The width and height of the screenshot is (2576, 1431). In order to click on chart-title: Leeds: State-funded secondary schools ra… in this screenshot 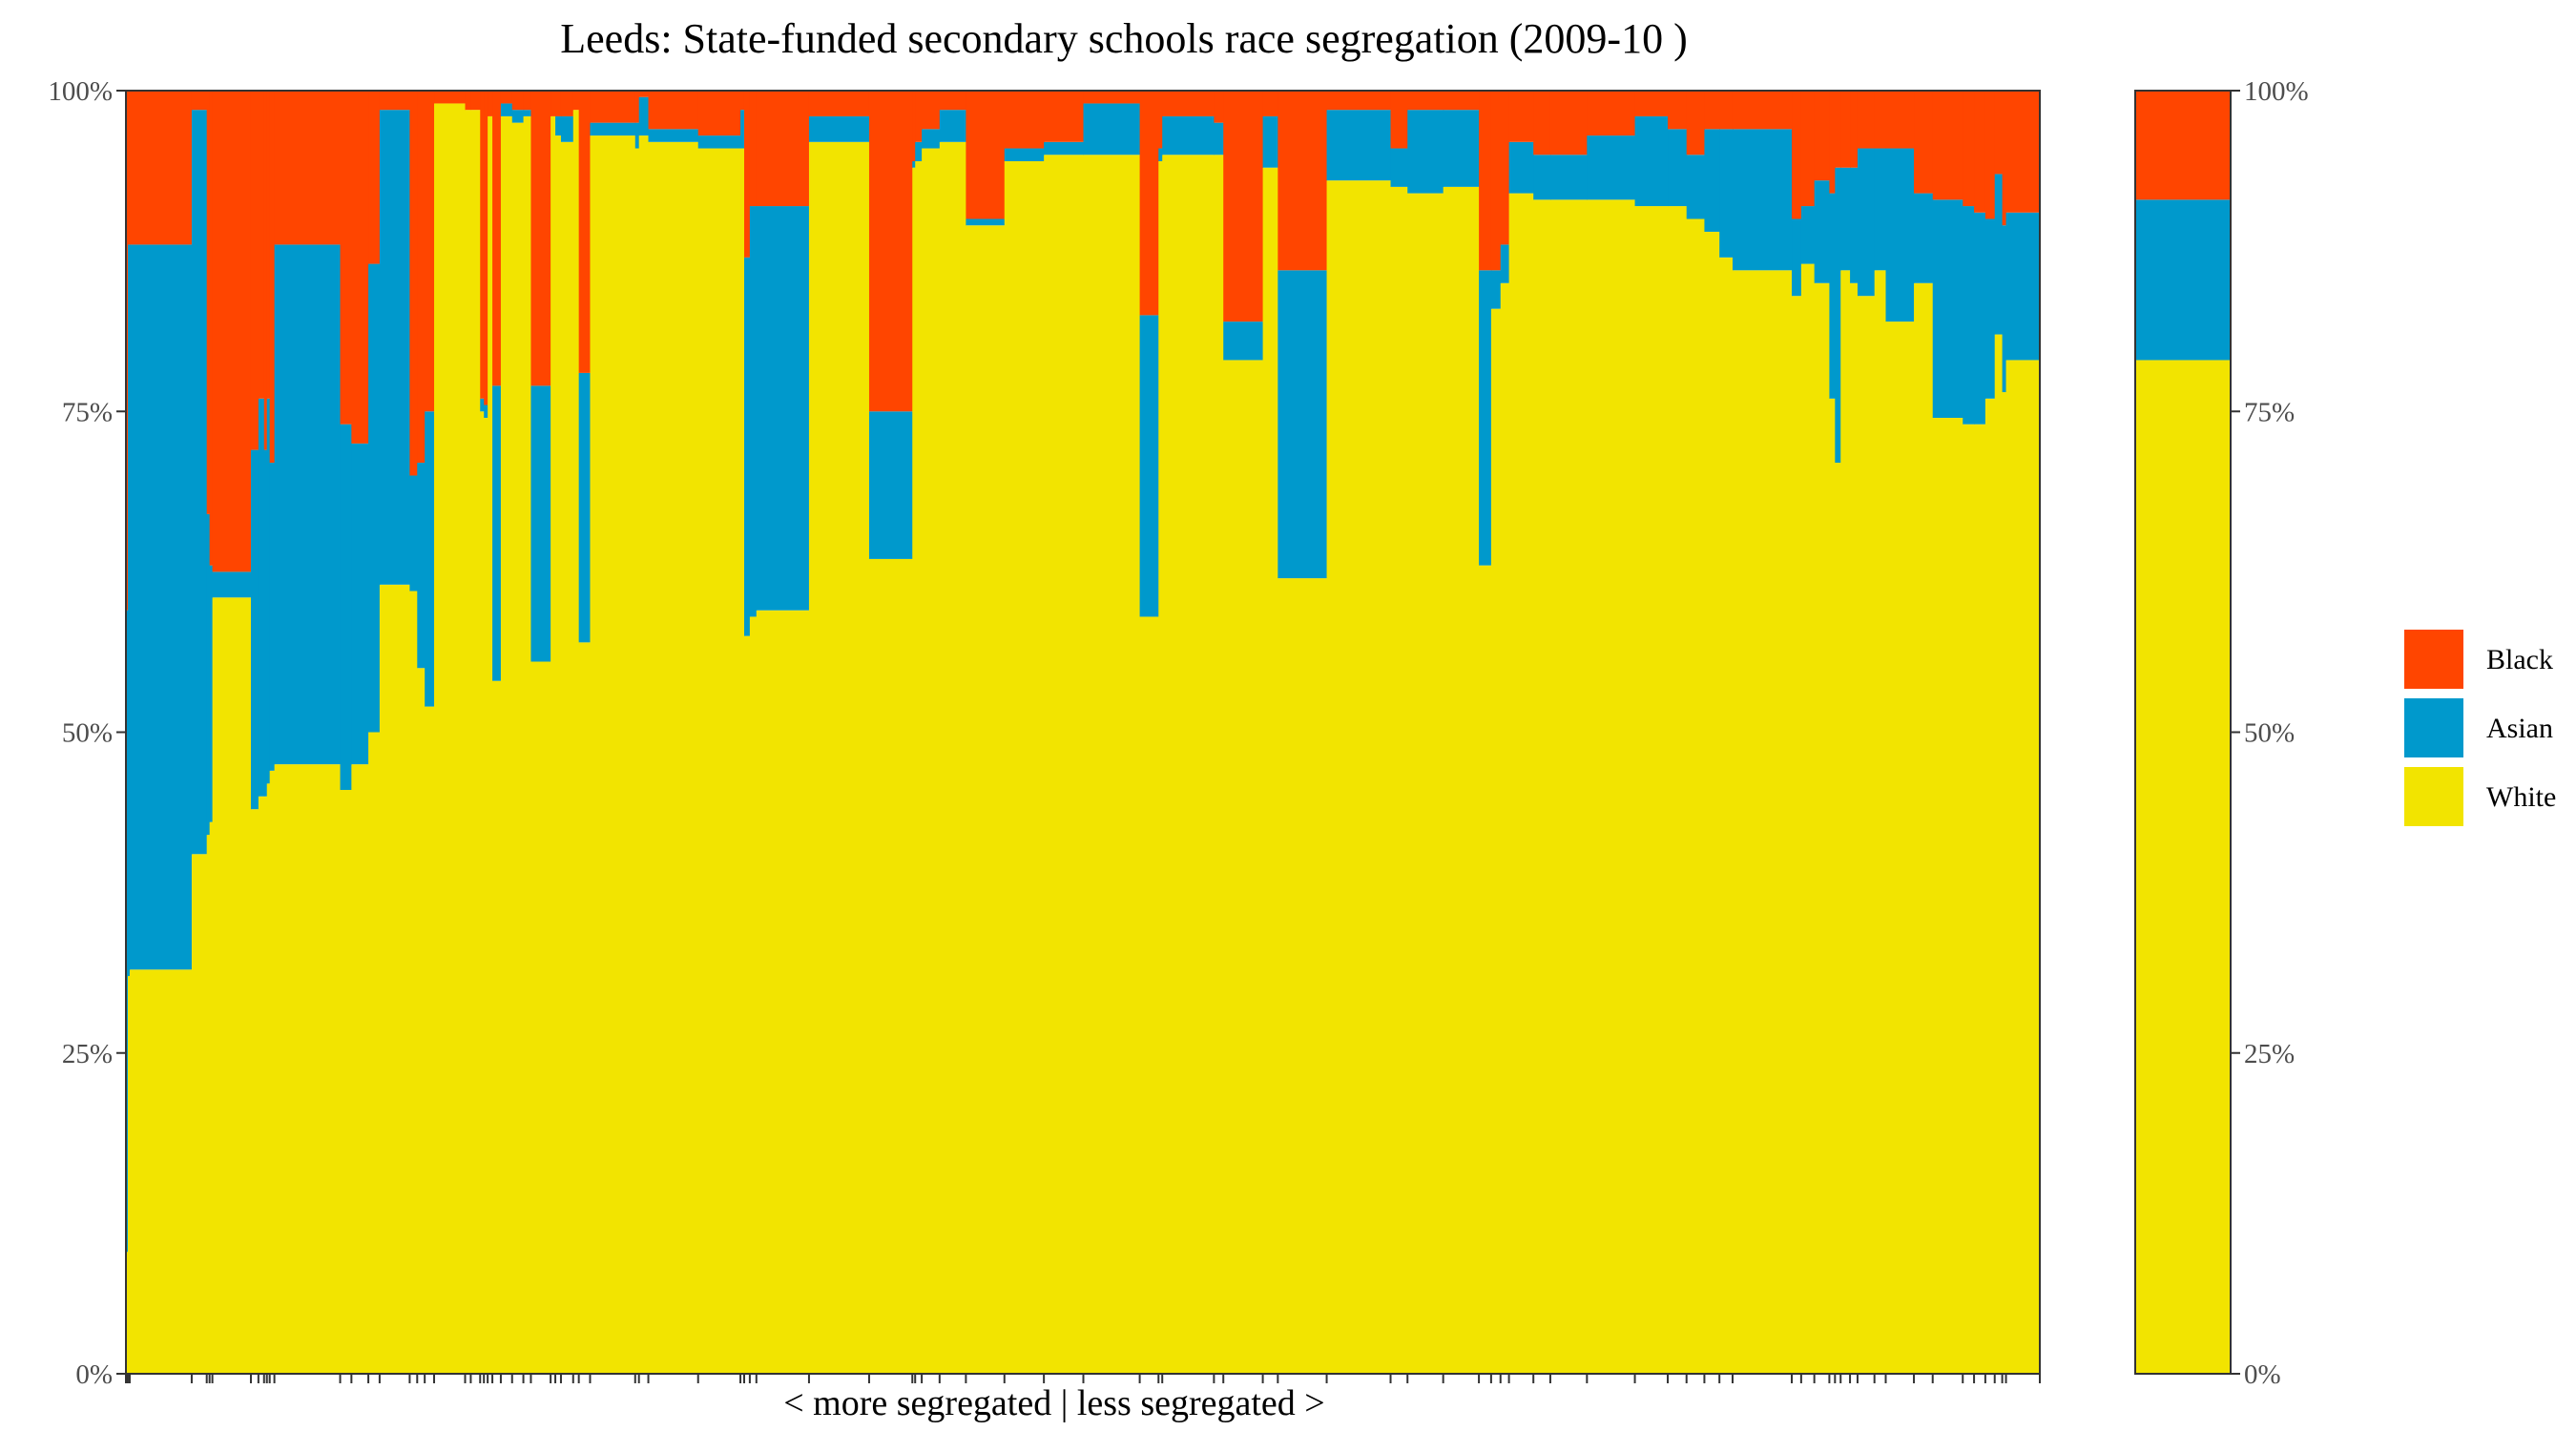, I will do `click(1123, 38)`.